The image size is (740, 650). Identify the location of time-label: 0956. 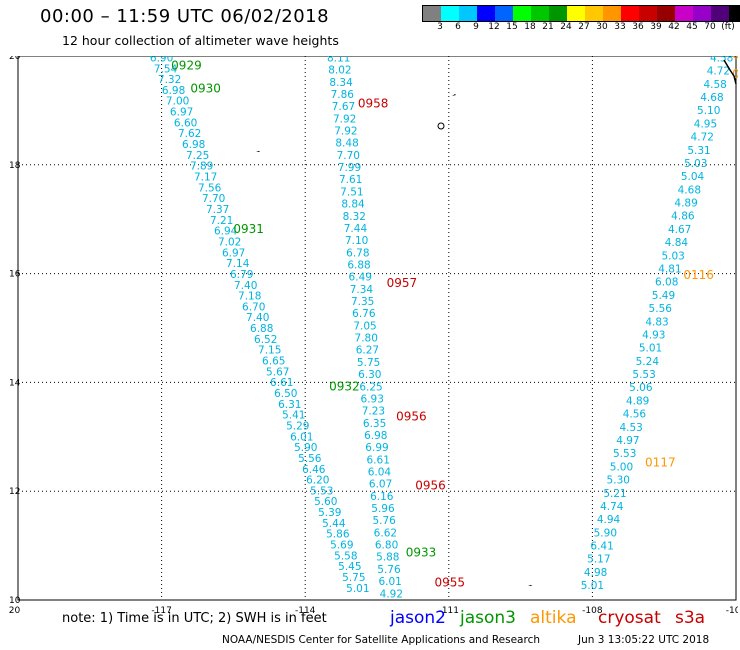
(430, 486).